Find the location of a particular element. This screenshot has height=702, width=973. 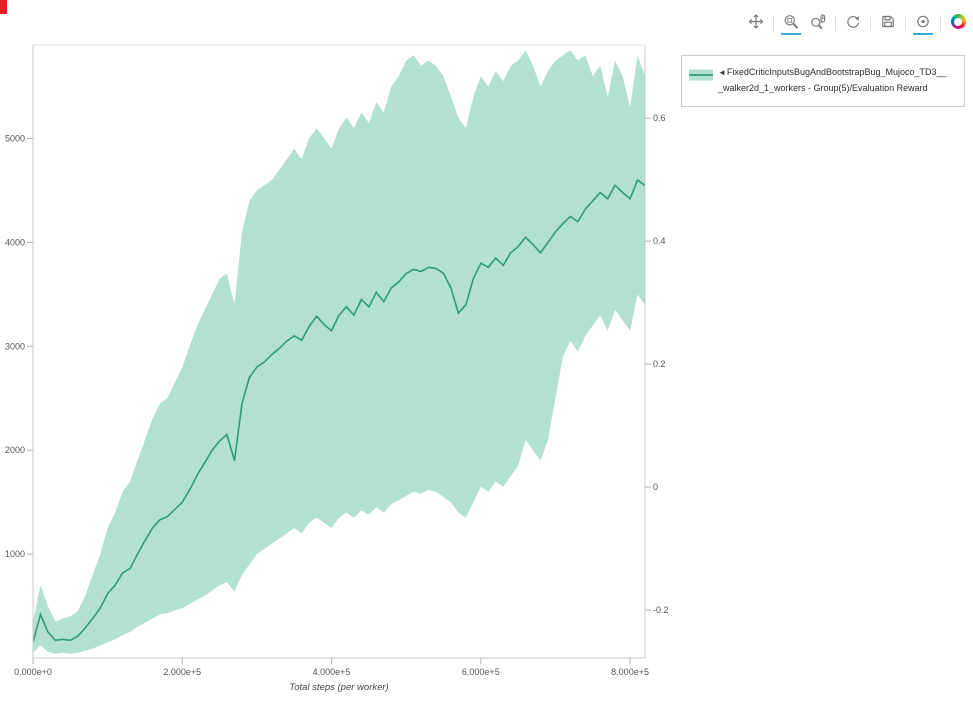

y-tick-label-right: 0 is located at coordinates (655, 487).